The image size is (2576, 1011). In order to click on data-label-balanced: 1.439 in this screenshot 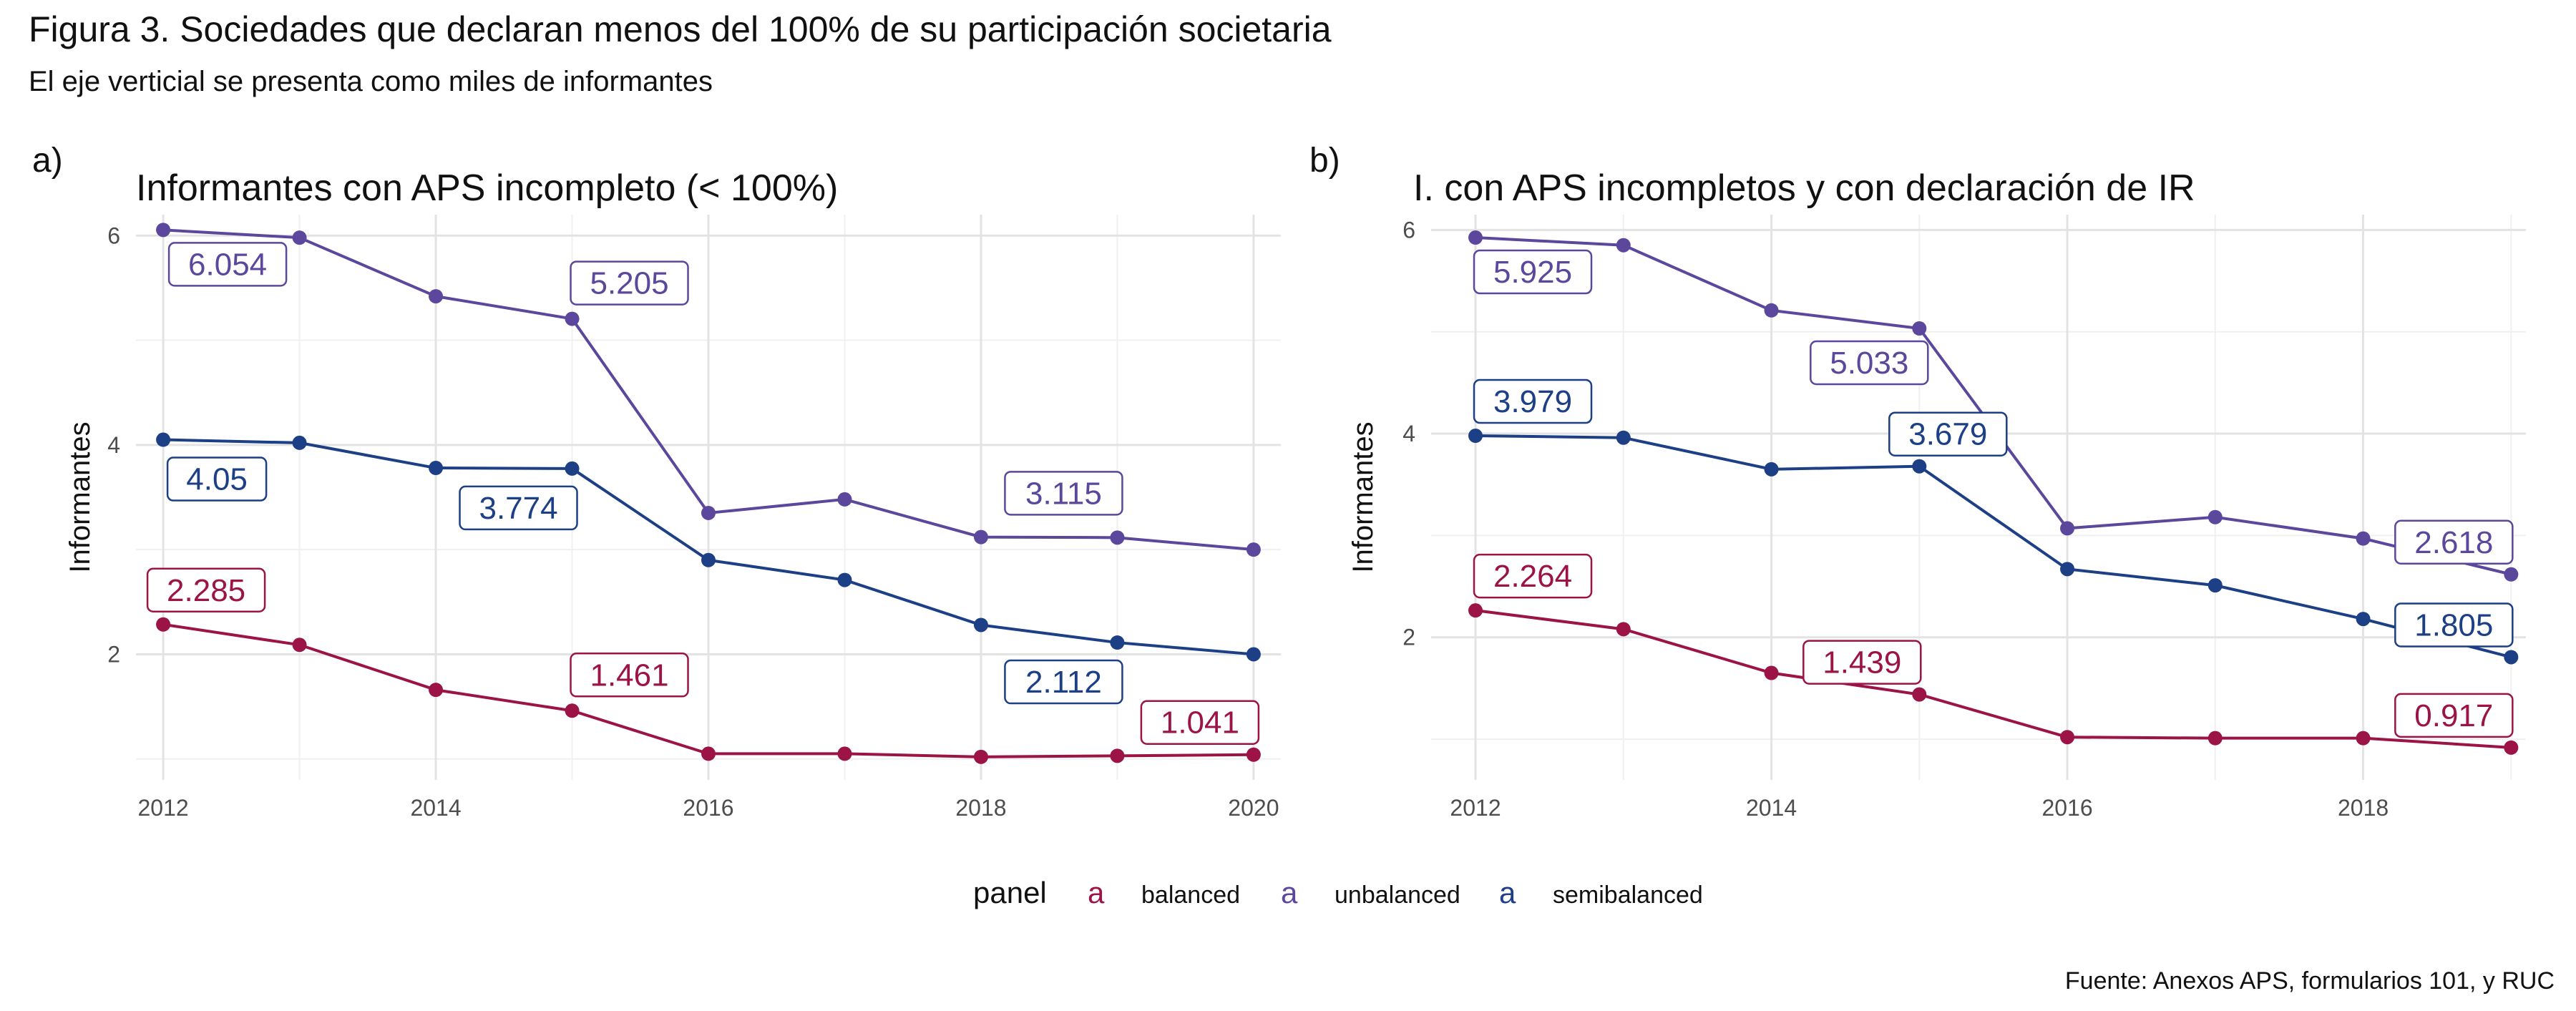, I will do `click(1862, 662)`.